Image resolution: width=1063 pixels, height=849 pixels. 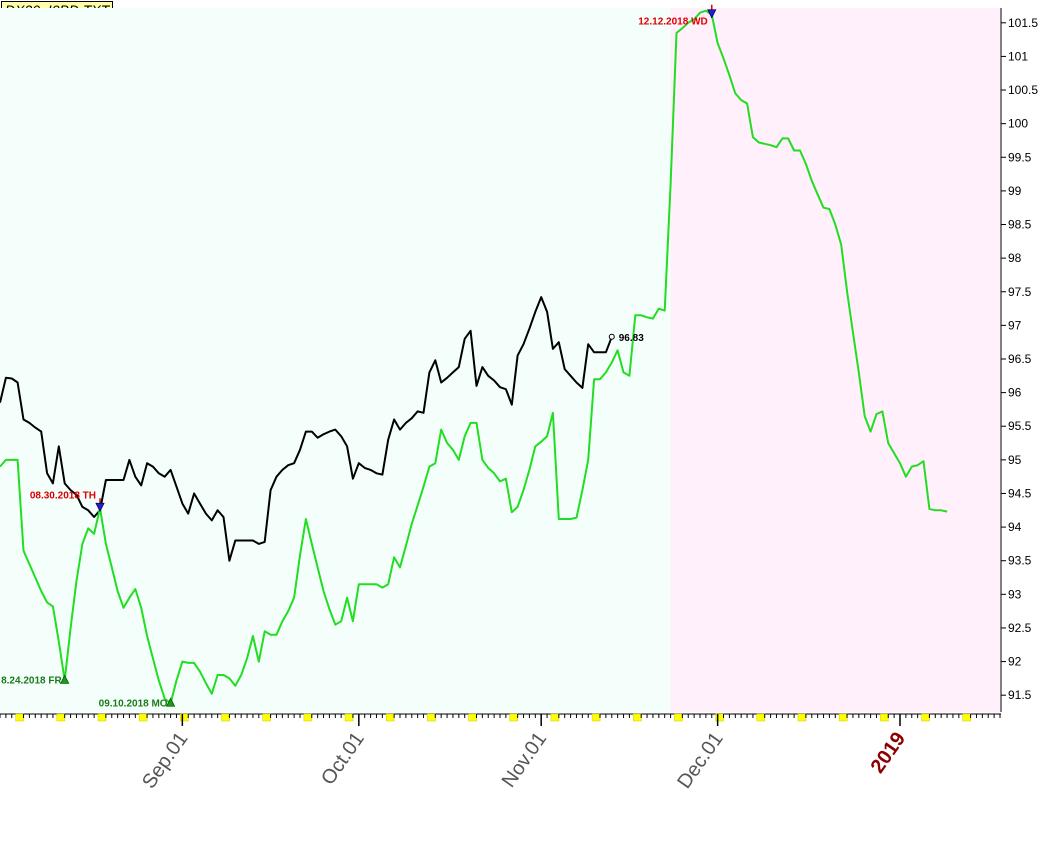 What do you see at coordinates (1023, 90) in the screenshot?
I see `y-tick-label: 100.5` at bounding box center [1023, 90].